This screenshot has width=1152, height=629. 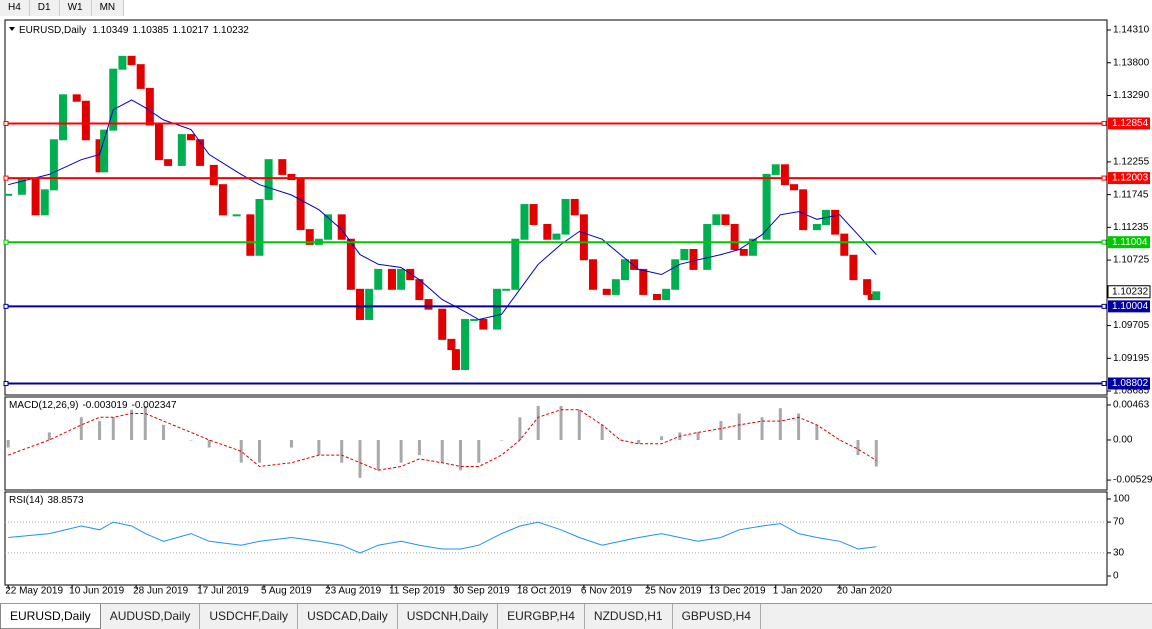 I want to click on timeframe-button: W1, so click(x=76, y=8).